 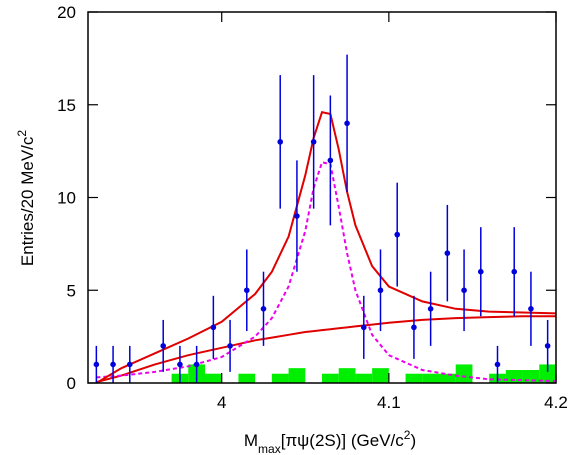 What do you see at coordinates (66, 12) in the screenshot?
I see `y-tick-label: 20` at bounding box center [66, 12].